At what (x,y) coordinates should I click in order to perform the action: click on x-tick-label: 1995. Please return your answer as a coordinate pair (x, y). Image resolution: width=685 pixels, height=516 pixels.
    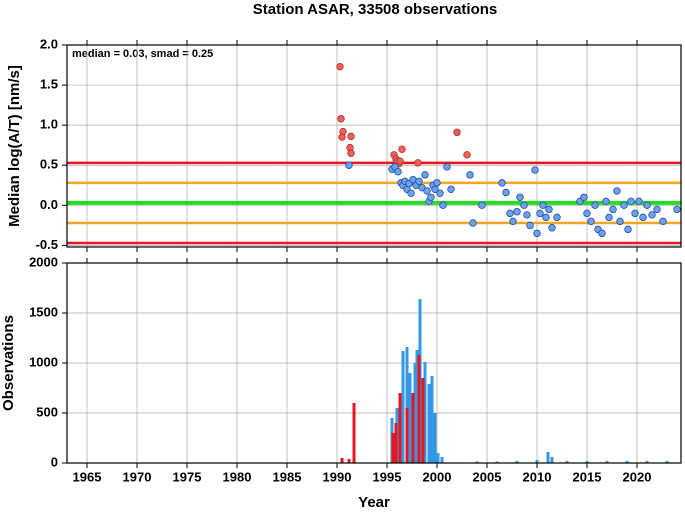
    Looking at the image, I should click on (387, 476).